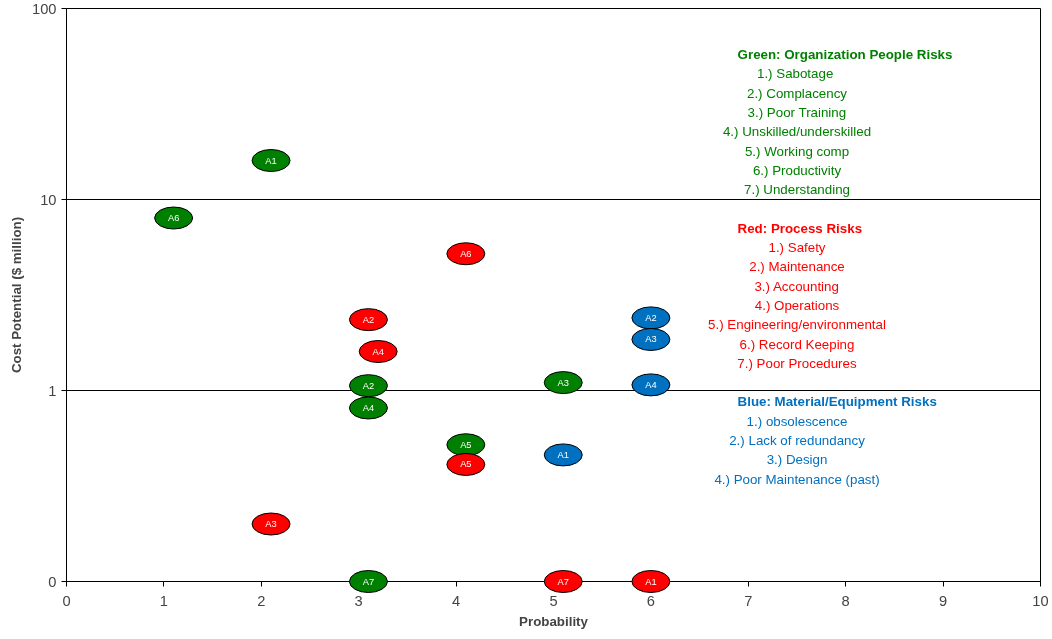 Image resolution: width=1052 pixels, height=639 pixels. Describe the element at coordinates (650, 600) in the screenshot. I see `x-tick-label: 6` at that location.